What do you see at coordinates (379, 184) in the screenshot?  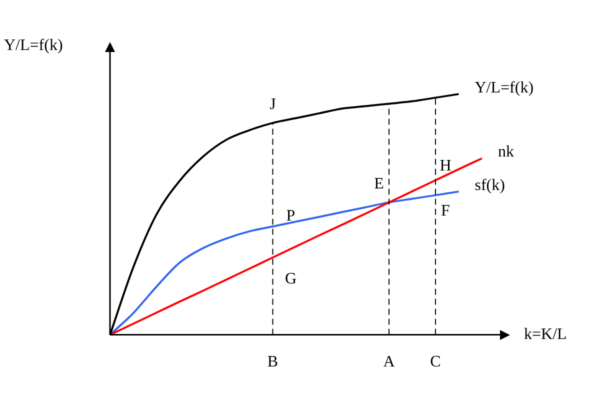 I see `annotation: E` at bounding box center [379, 184].